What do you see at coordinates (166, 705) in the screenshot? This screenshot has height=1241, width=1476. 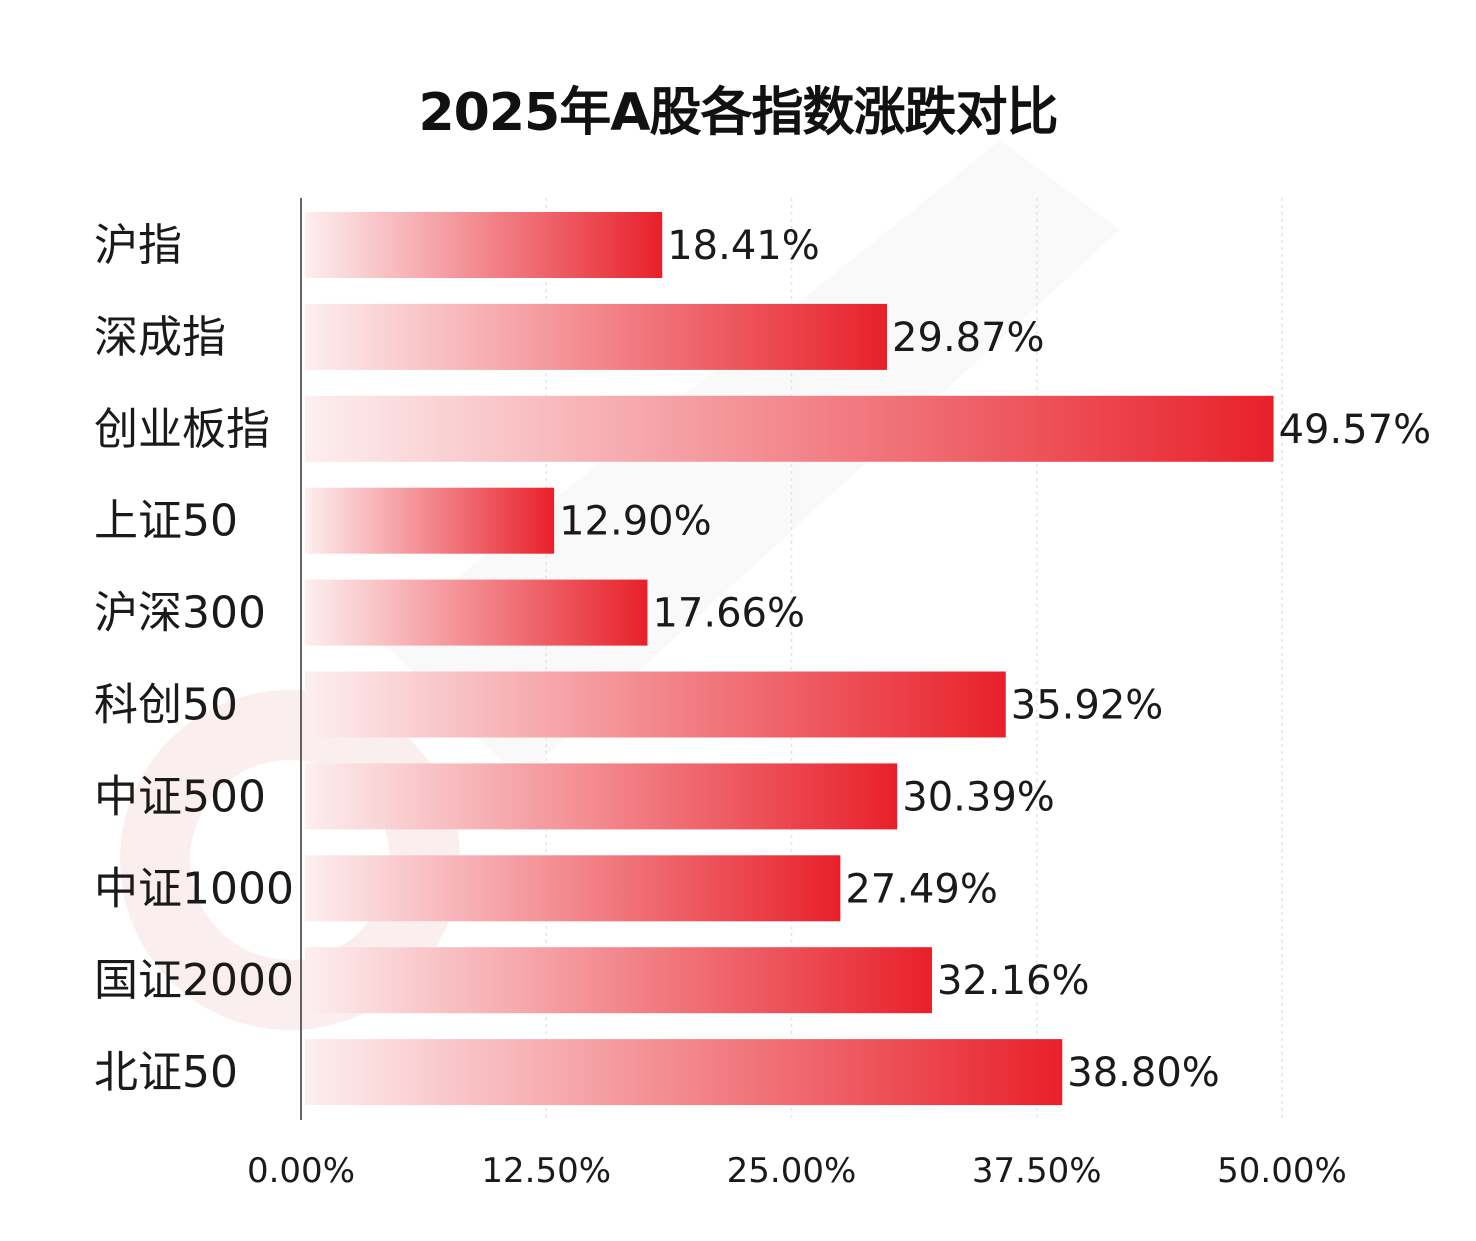 I see `category-label: 科创50` at bounding box center [166, 705].